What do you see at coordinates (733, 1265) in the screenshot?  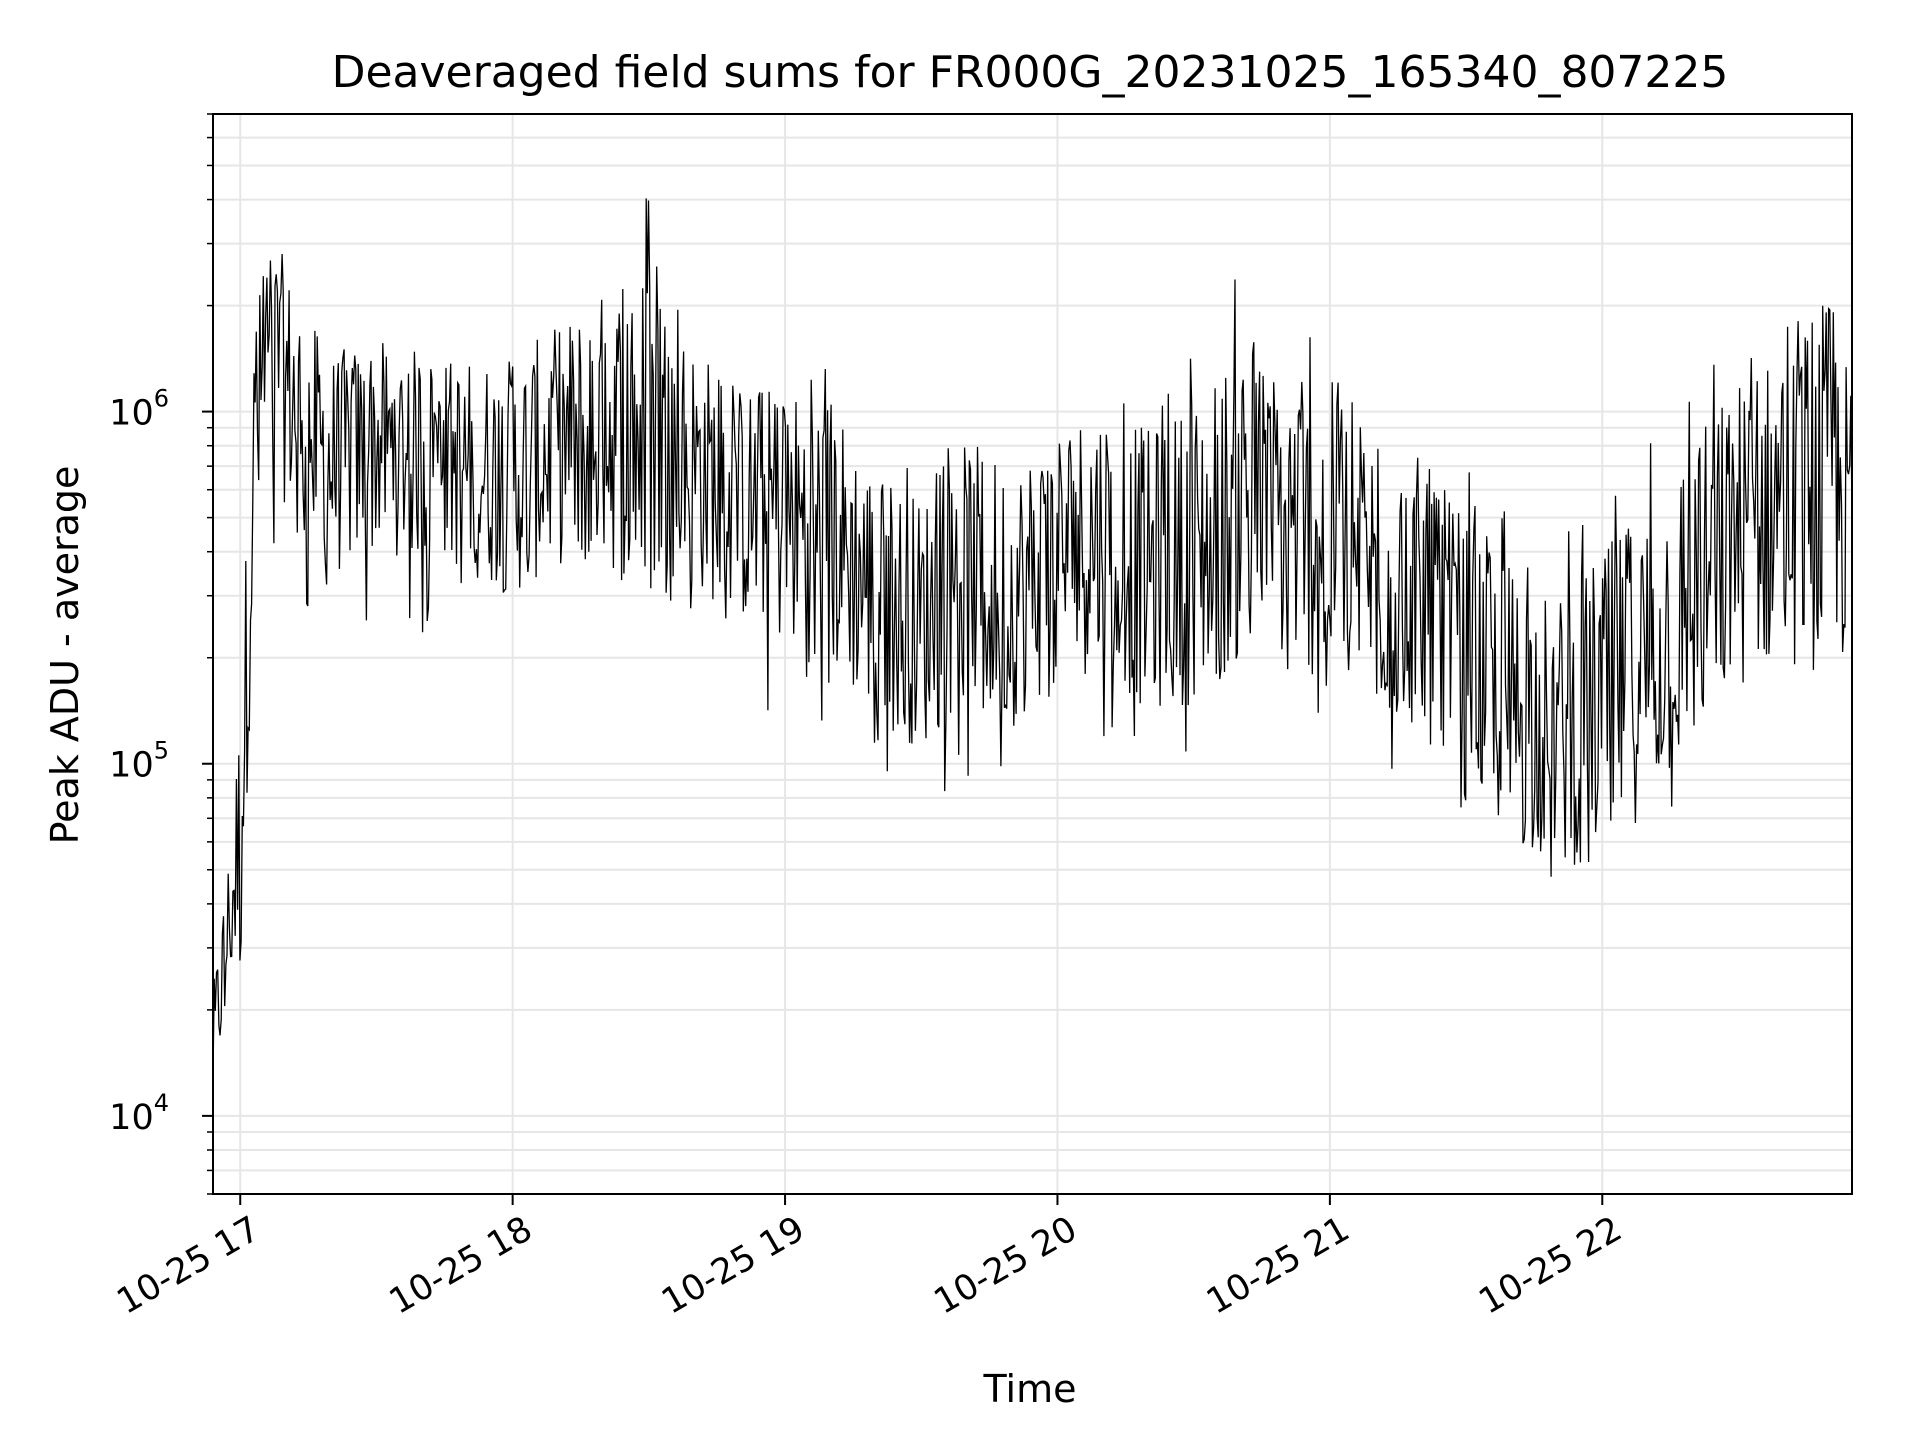 I see `x-tick-label: 10-25 19` at bounding box center [733, 1265].